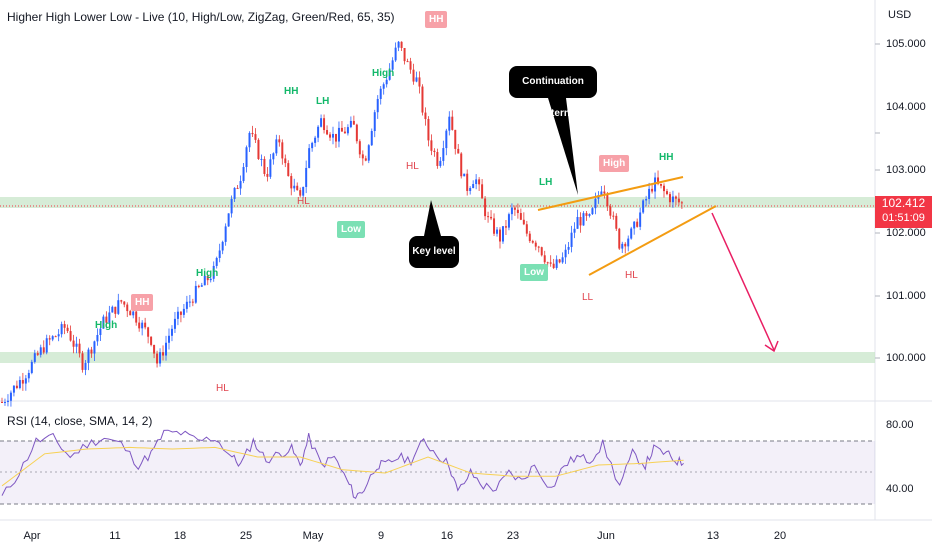 The image size is (932, 550). What do you see at coordinates (180, 536) in the screenshot?
I see `x-tick-label: 18` at bounding box center [180, 536].